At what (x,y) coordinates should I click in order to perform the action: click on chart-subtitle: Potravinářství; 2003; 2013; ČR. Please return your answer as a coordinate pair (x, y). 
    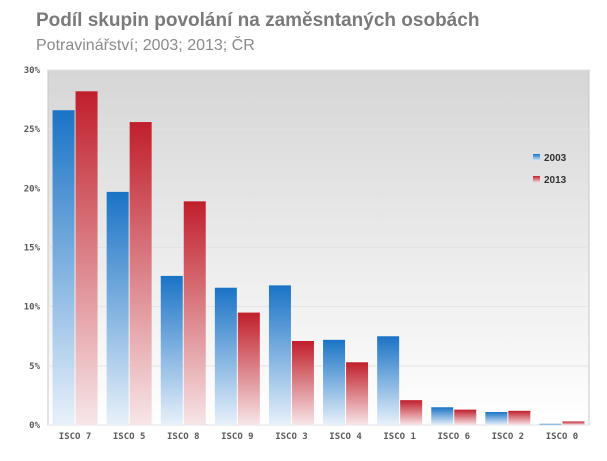
    Looking at the image, I should click on (145, 45).